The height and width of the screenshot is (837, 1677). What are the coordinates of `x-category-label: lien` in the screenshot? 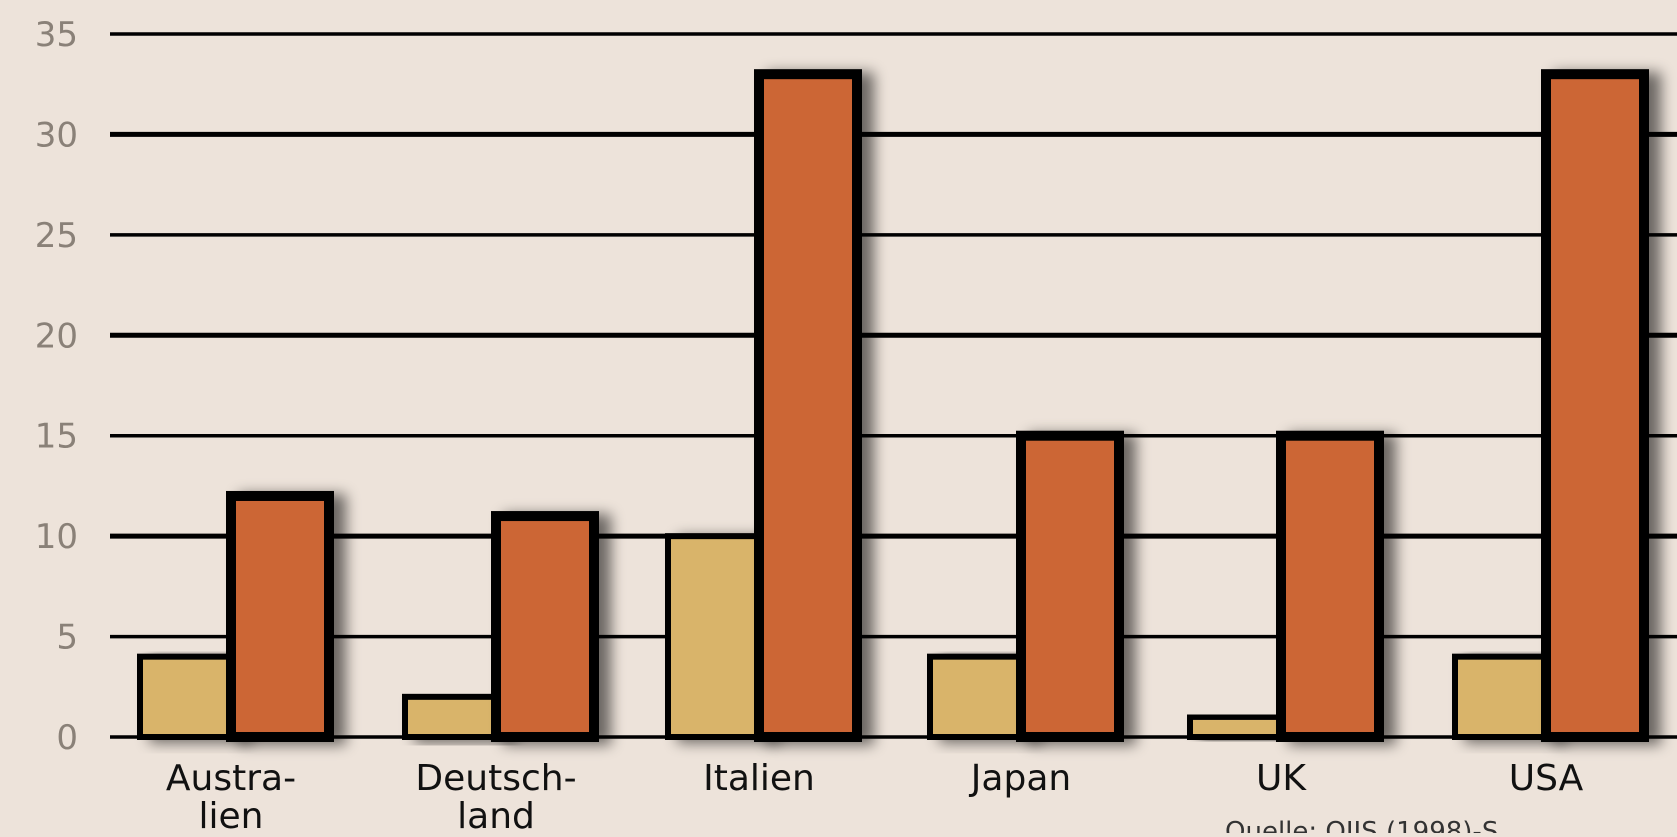 It's located at (231, 814).